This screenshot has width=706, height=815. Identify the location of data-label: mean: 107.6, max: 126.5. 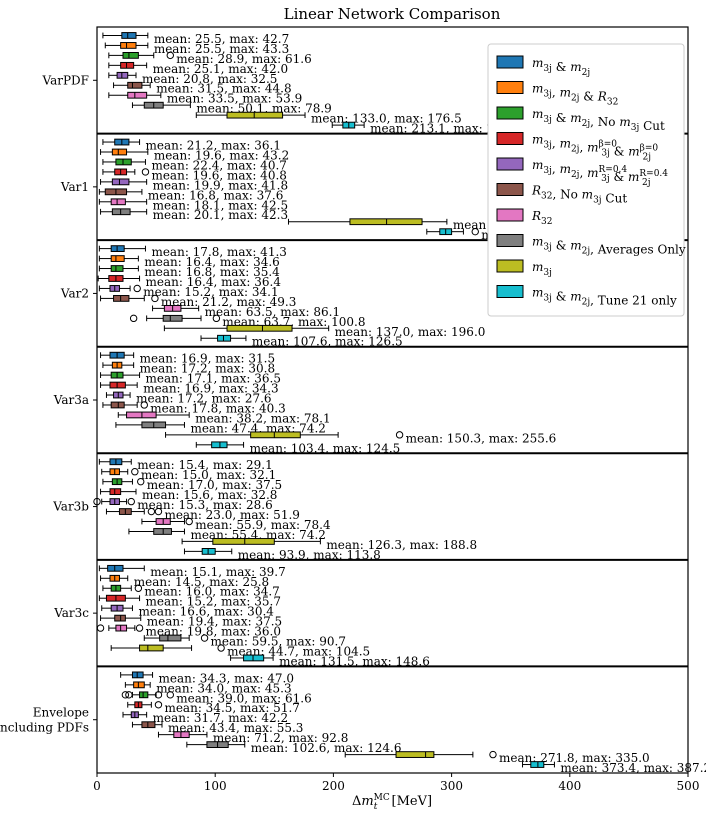
(327, 342).